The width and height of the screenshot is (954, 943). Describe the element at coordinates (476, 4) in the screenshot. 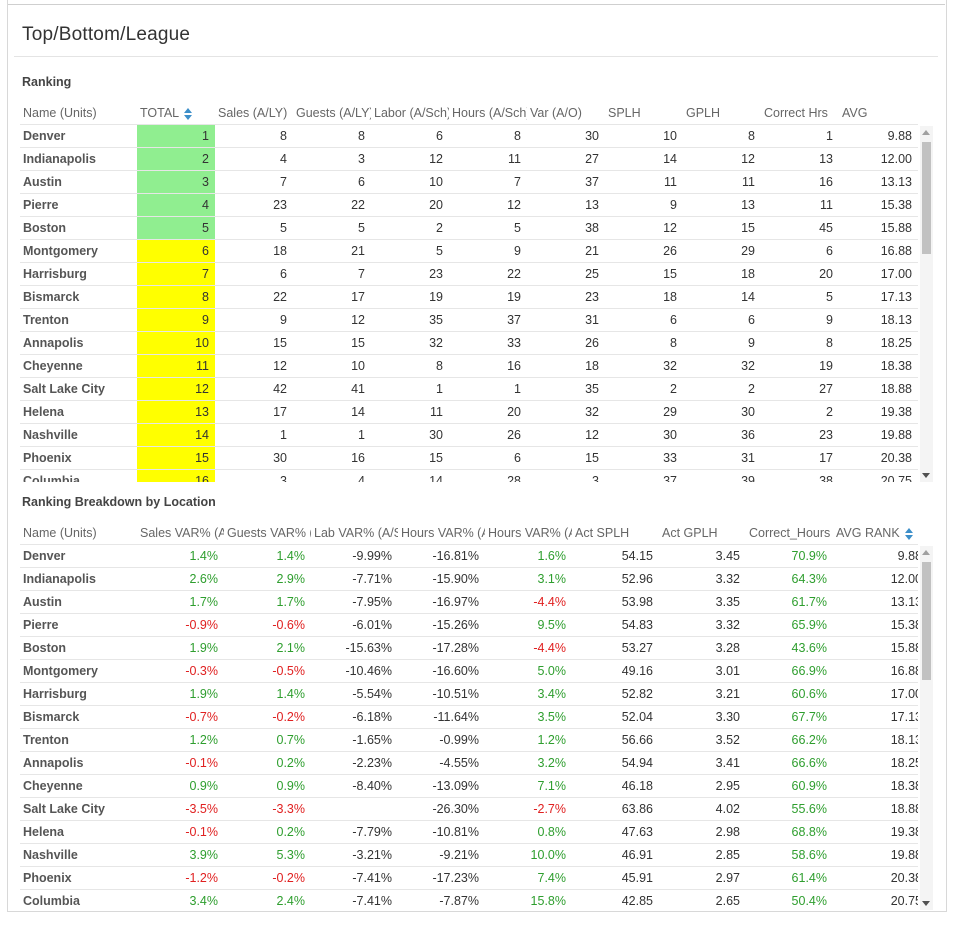

I see `top-border` at that location.